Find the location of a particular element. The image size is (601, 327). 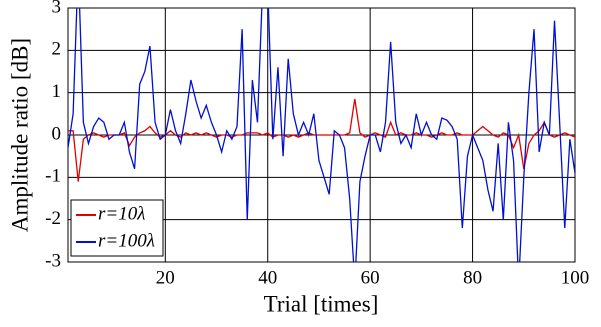

y-tick-label: -3 is located at coordinates (53, 260).